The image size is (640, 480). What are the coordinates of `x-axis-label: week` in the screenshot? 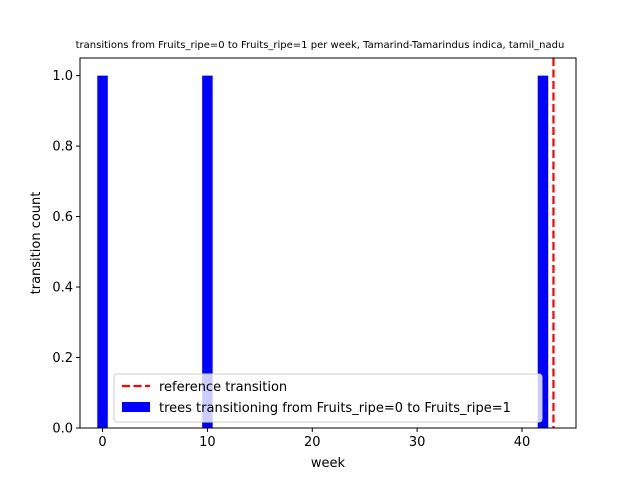 It's located at (328, 463).